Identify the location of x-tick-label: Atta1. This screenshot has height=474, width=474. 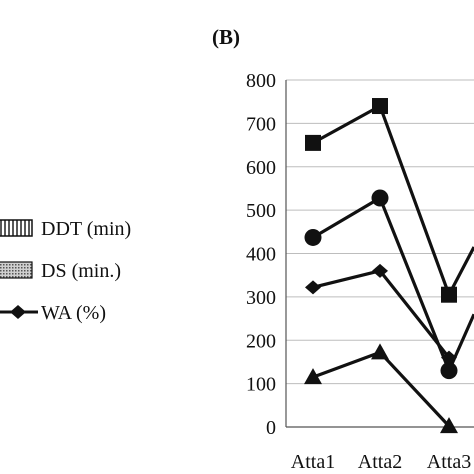
(313, 462).